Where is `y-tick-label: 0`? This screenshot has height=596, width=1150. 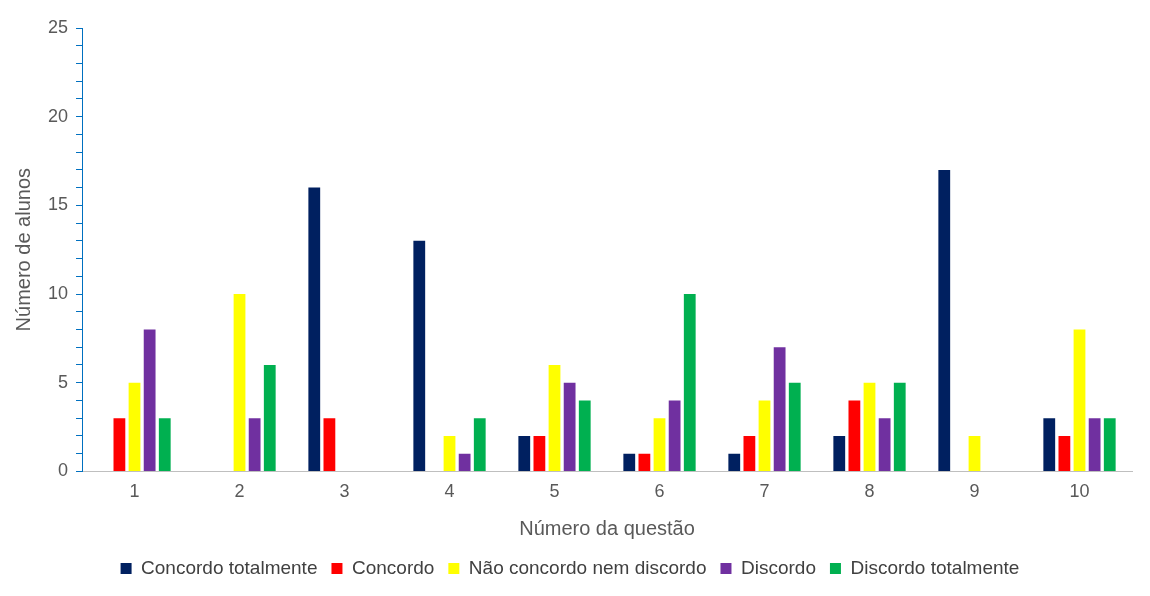
y-tick-label: 0 is located at coordinates (63, 470).